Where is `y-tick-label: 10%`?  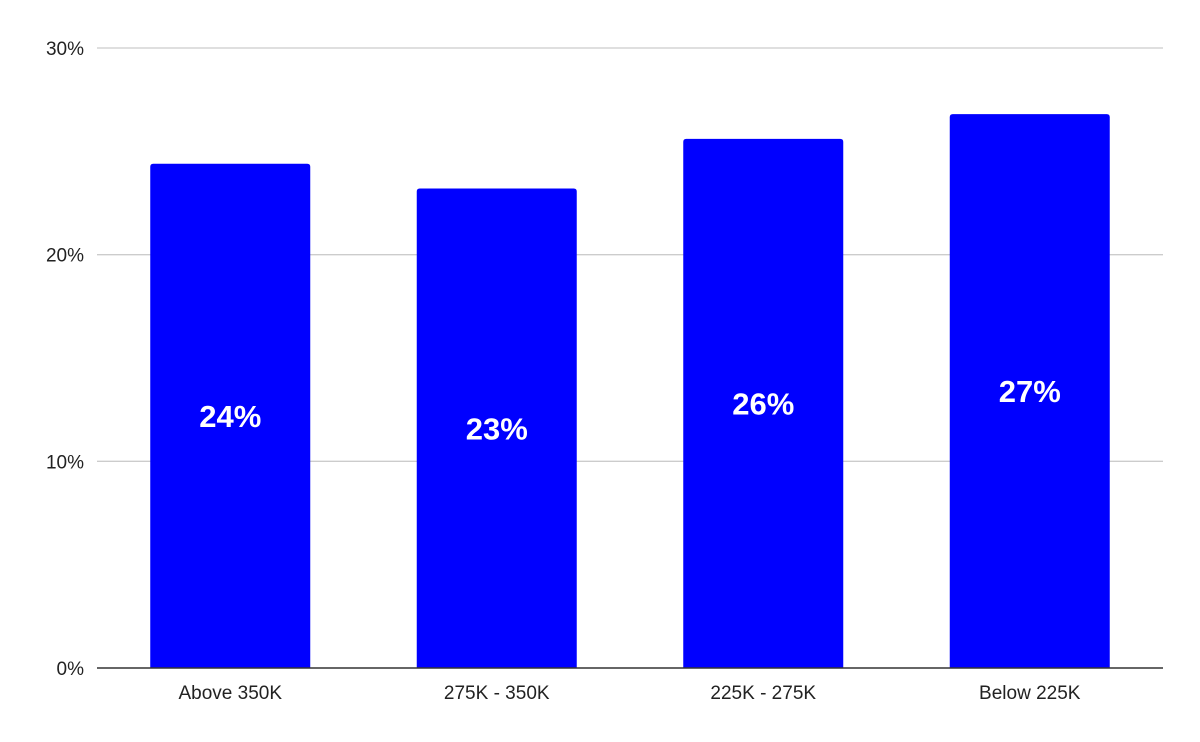 y-tick-label: 10% is located at coordinates (65, 462).